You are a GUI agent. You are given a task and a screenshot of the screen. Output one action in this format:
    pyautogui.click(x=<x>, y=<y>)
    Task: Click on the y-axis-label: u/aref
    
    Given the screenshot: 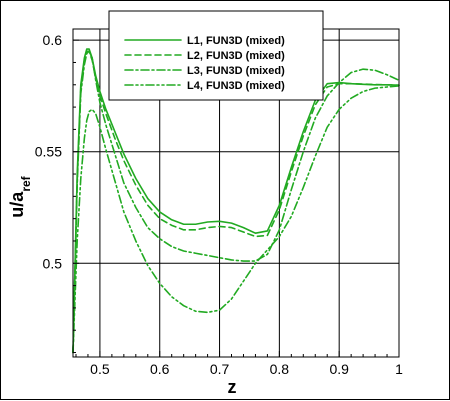 What is the action you would take?
    pyautogui.click(x=20, y=196)
    